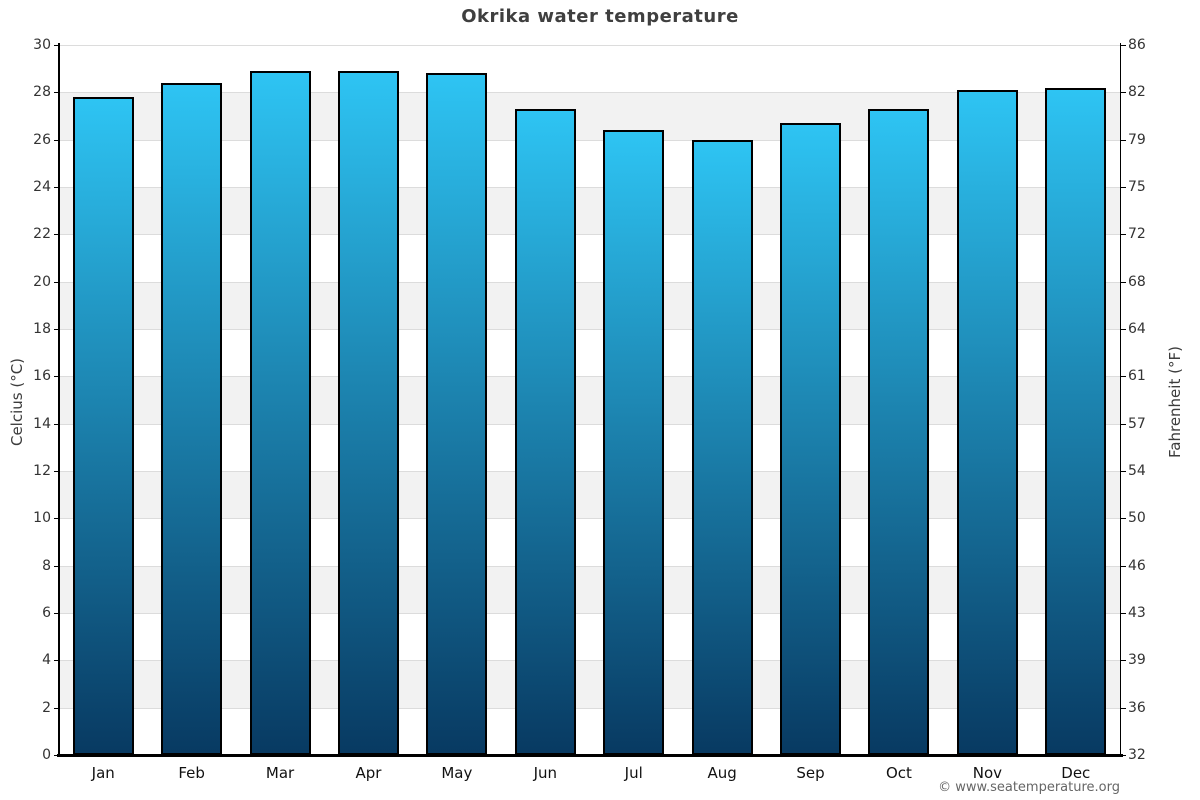 This screenshot has height=800, width=1200. I want to click on fahrenheit-tick-36: 36, so click(1137, 707).